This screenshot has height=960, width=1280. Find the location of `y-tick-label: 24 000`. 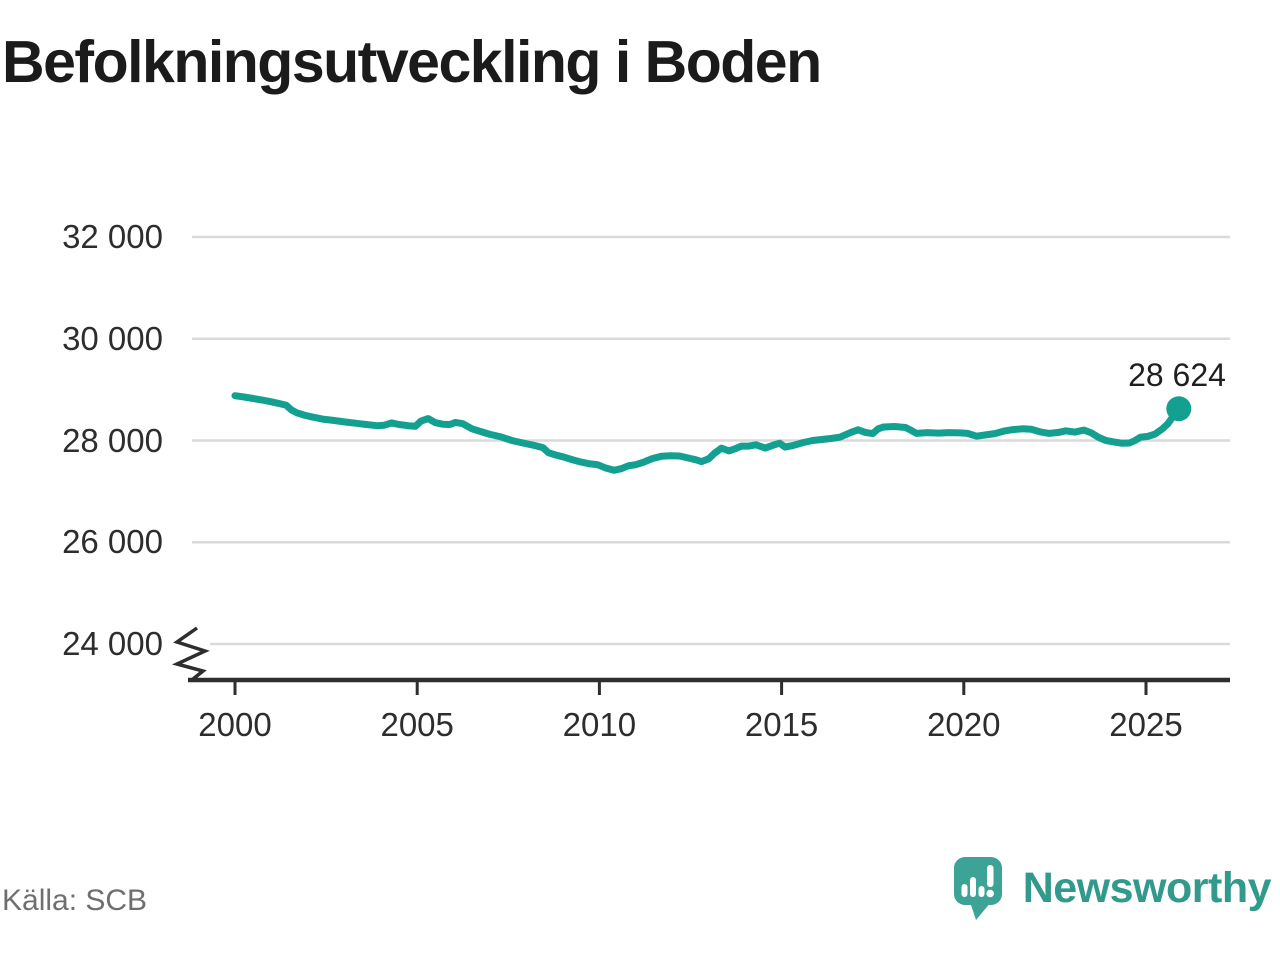

y-tick-label: 24 000 is located at coordinates (112, 643).